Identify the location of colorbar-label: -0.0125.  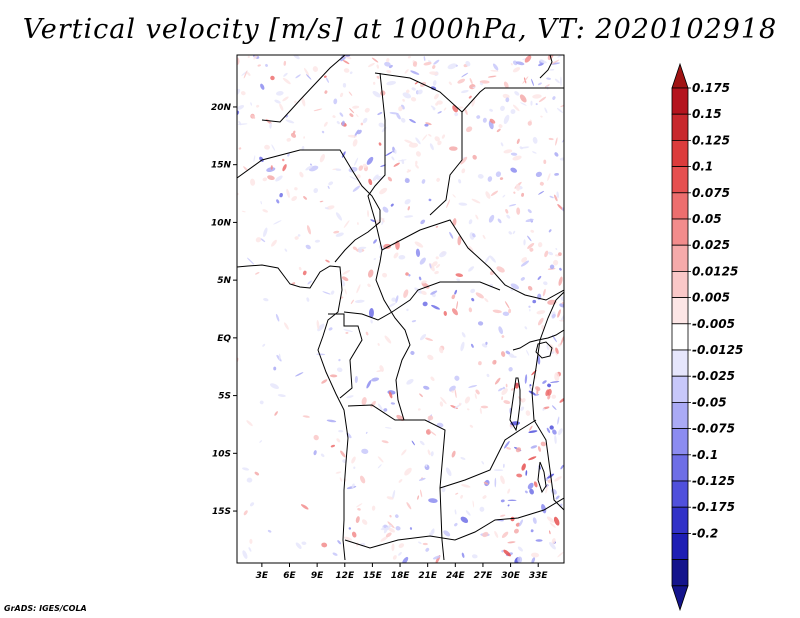
(717, 350).